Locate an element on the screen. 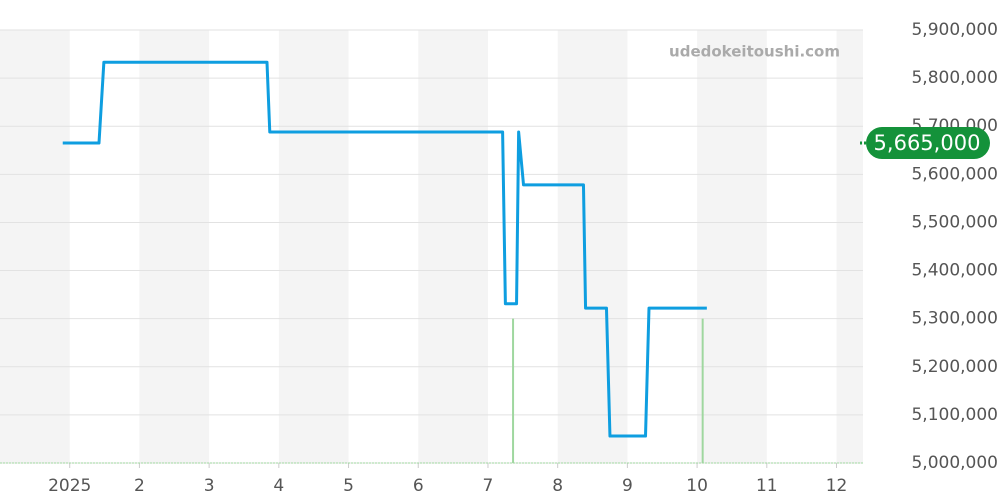 The image size is (1000, 504). x-tick-label: 12 is located at coordinates (837, 486).